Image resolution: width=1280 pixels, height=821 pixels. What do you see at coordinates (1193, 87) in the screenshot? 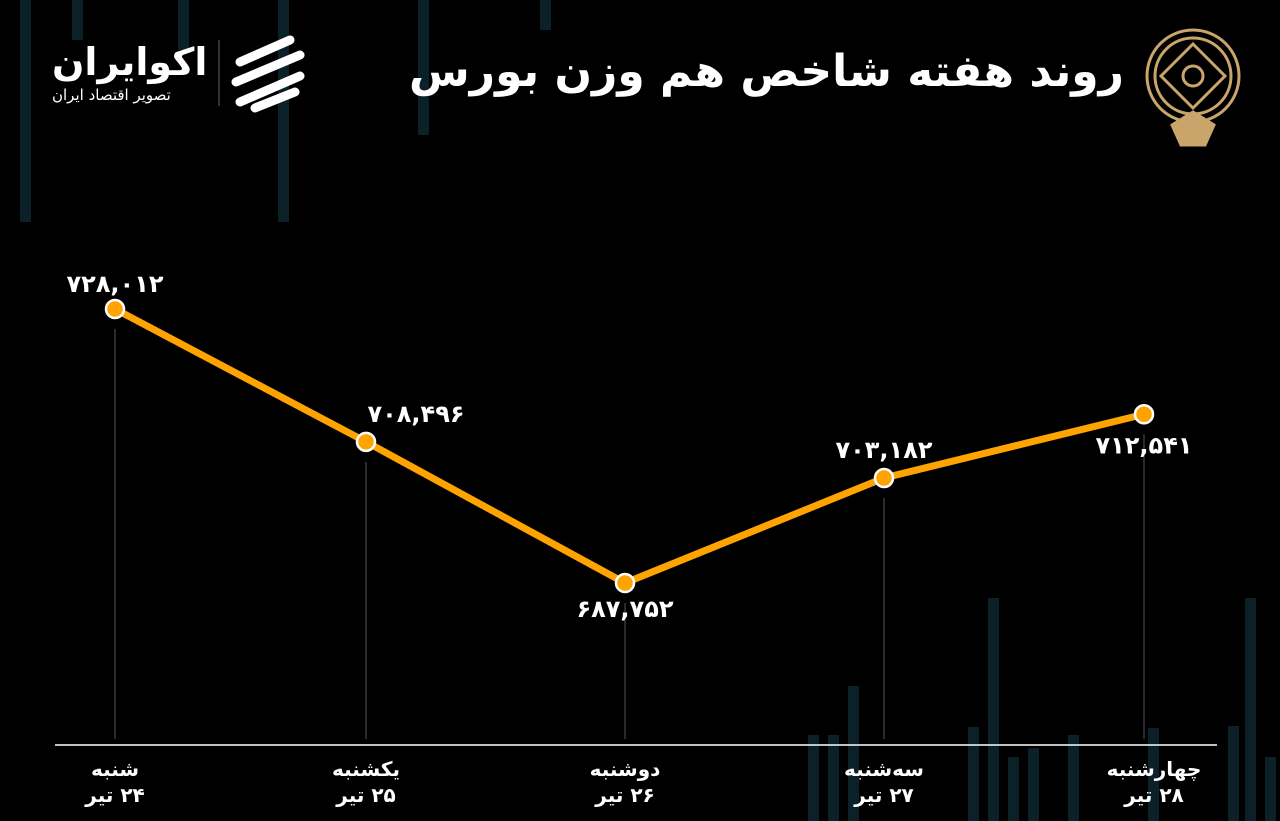
I see `exchange-emblem` at bounding box center [1193, 87].